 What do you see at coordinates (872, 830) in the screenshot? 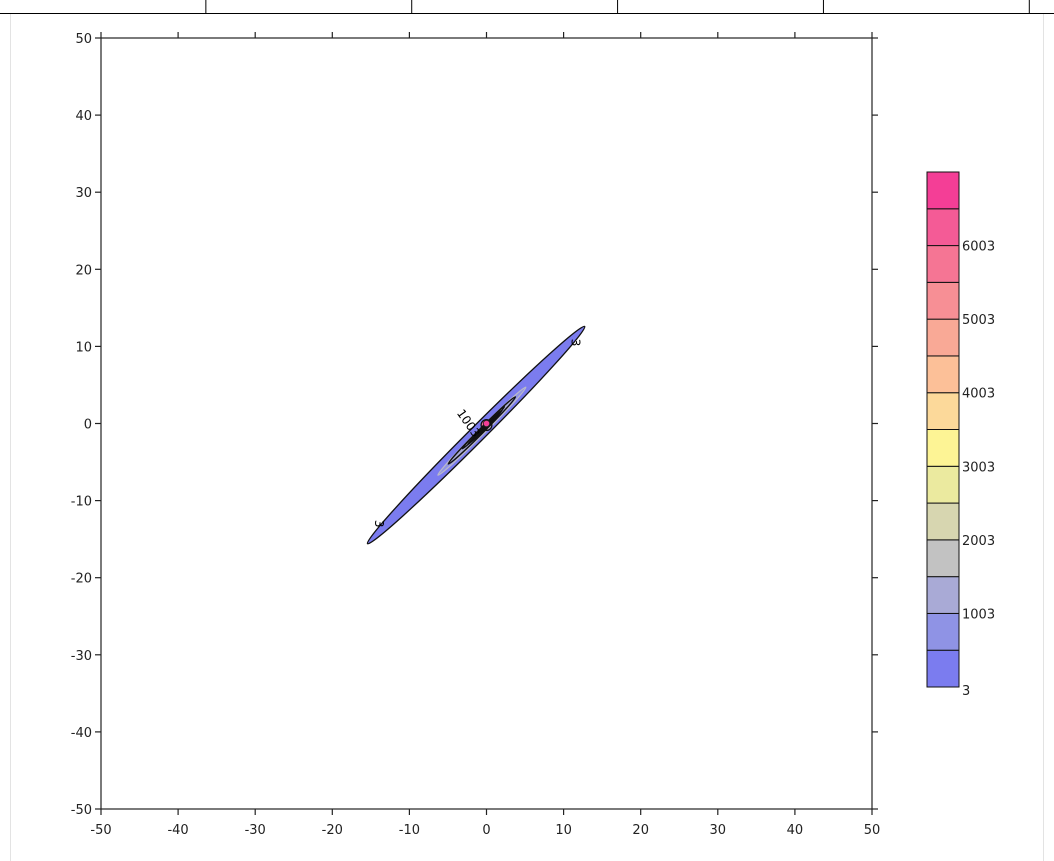
I see `x-tick-label: 50` at bounding box center [872, 830].